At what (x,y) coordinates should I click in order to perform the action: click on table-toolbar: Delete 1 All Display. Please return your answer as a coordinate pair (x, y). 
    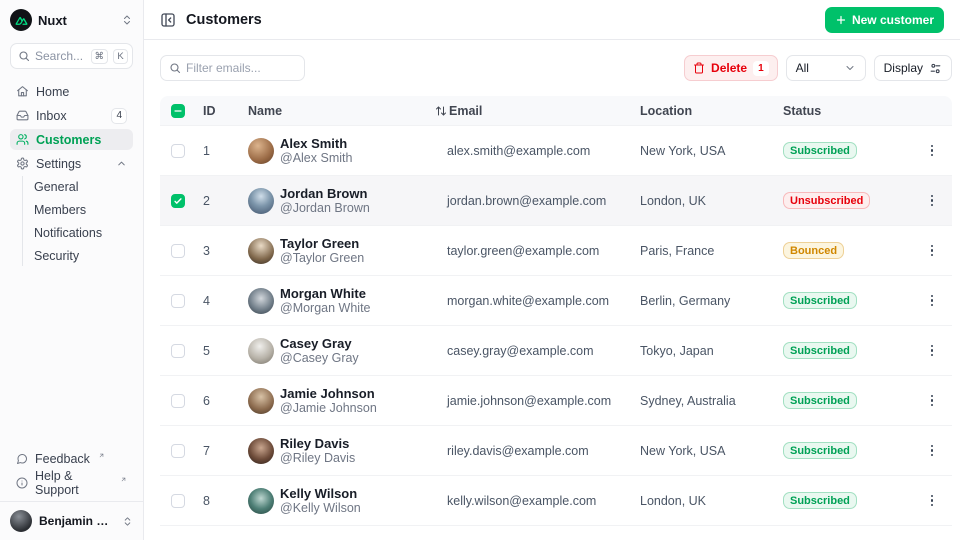
    Looking at the image, I should click on (552, 68).